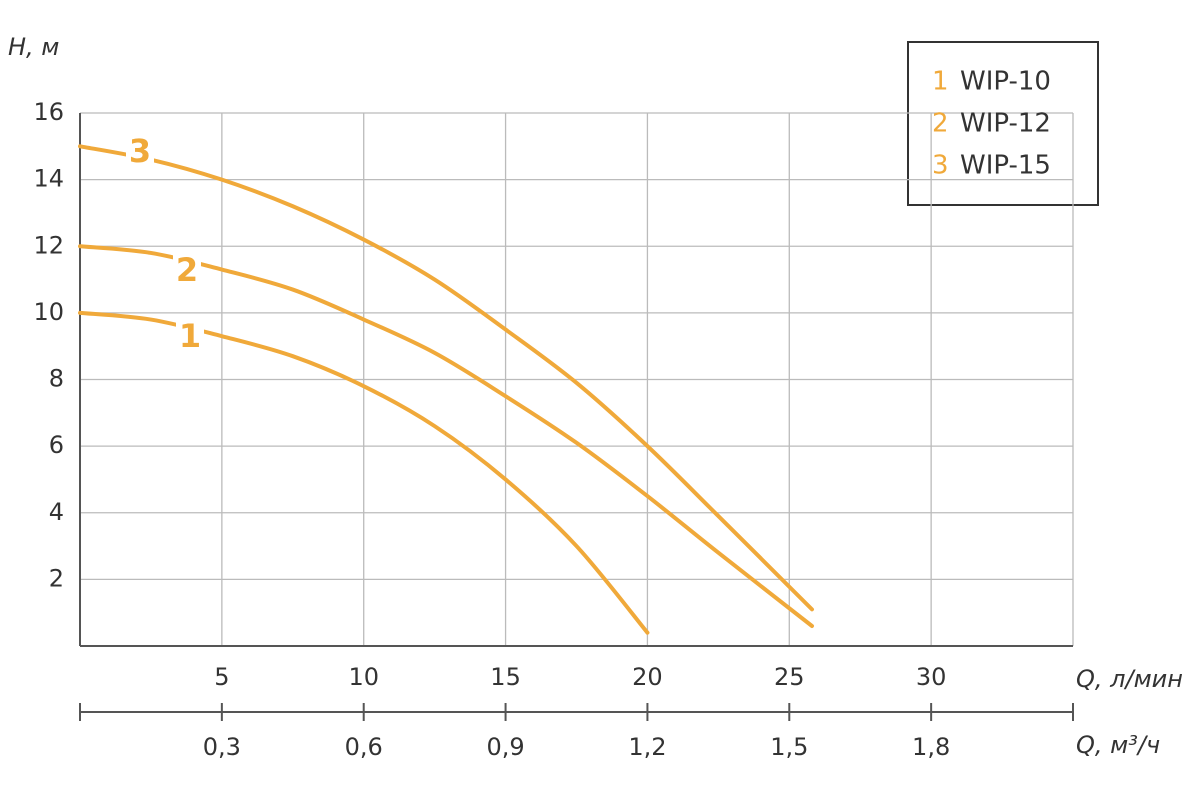 The width and height of the screenshot is (1200, 800). I want to click on curve-label: 1, so click(190, 336).